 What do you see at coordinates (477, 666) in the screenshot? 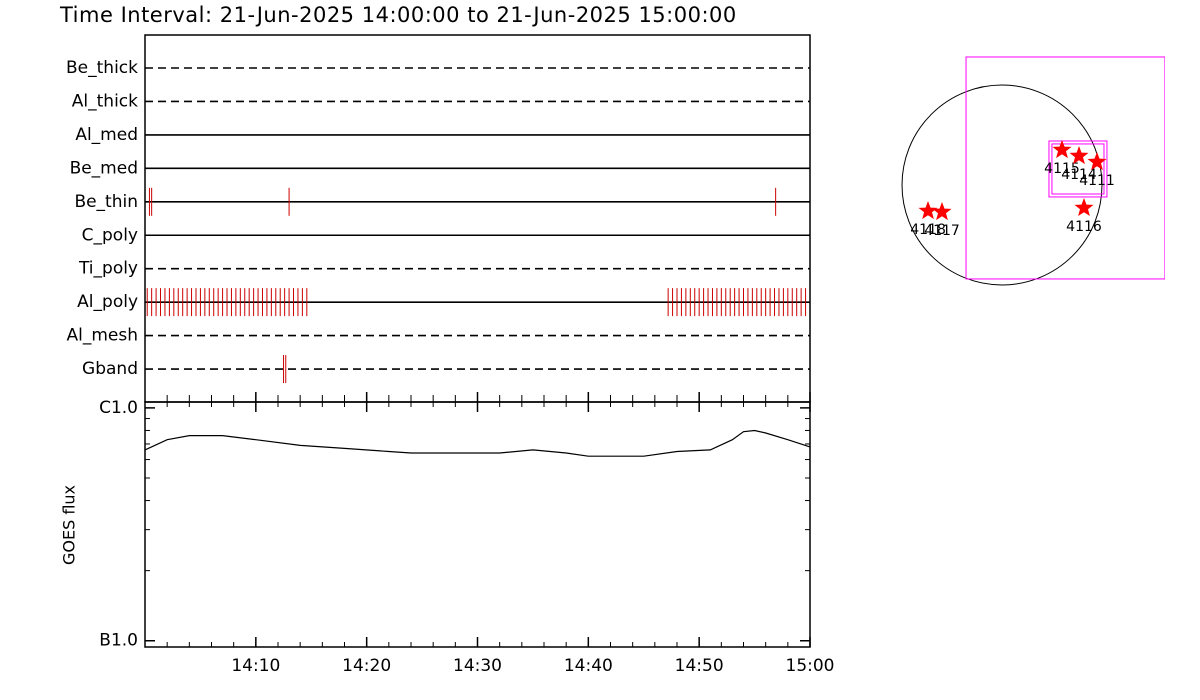
I see `x-tick-label: 14:30` at bounding box center [477, 666].